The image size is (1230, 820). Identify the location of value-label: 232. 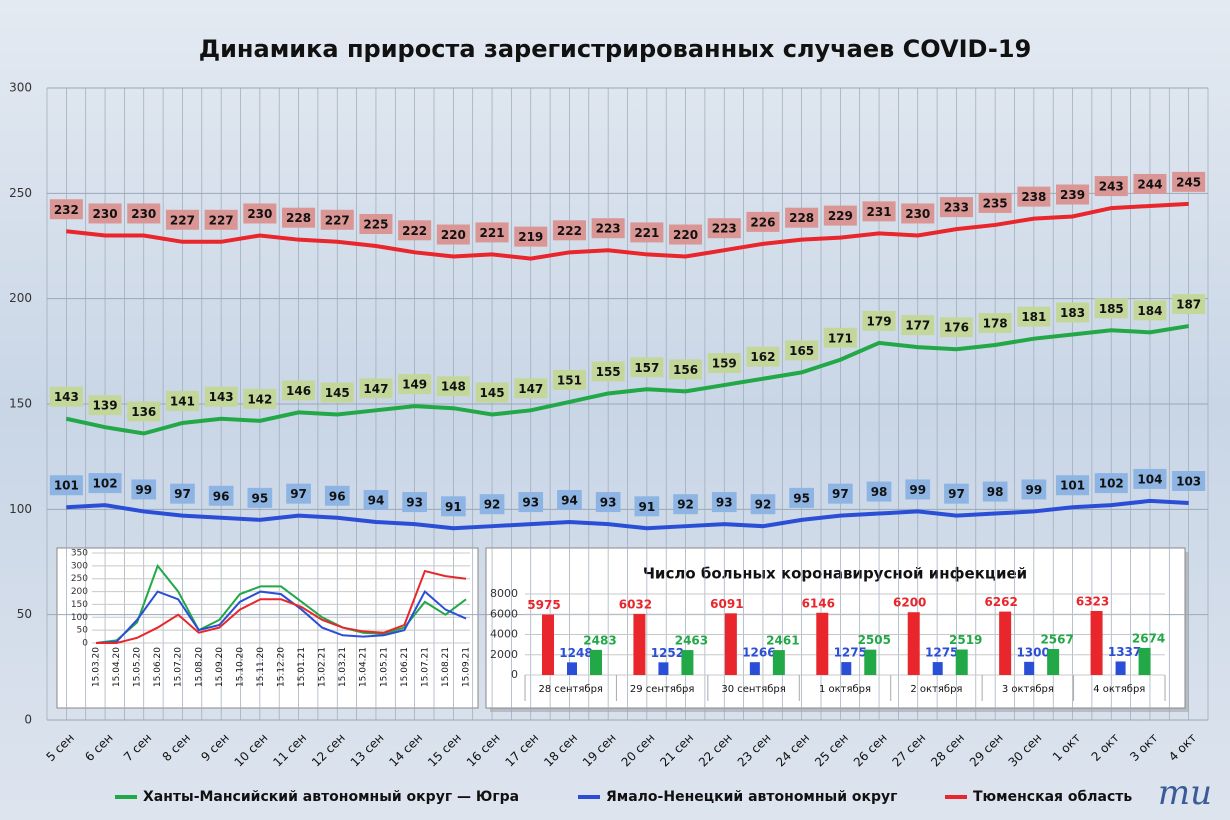
(66, 210).